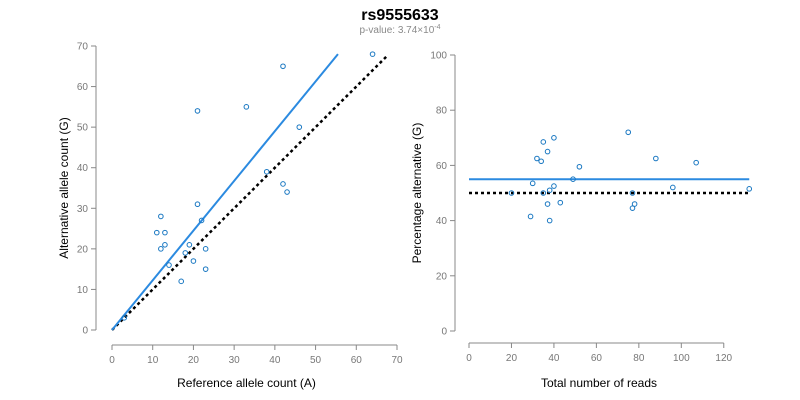 This screenshot has width=800, height=400. What do you see at coordinates (442, 111) in the screenshot?
I see `y-tick-label: 80` at bounding box center [442, 111].